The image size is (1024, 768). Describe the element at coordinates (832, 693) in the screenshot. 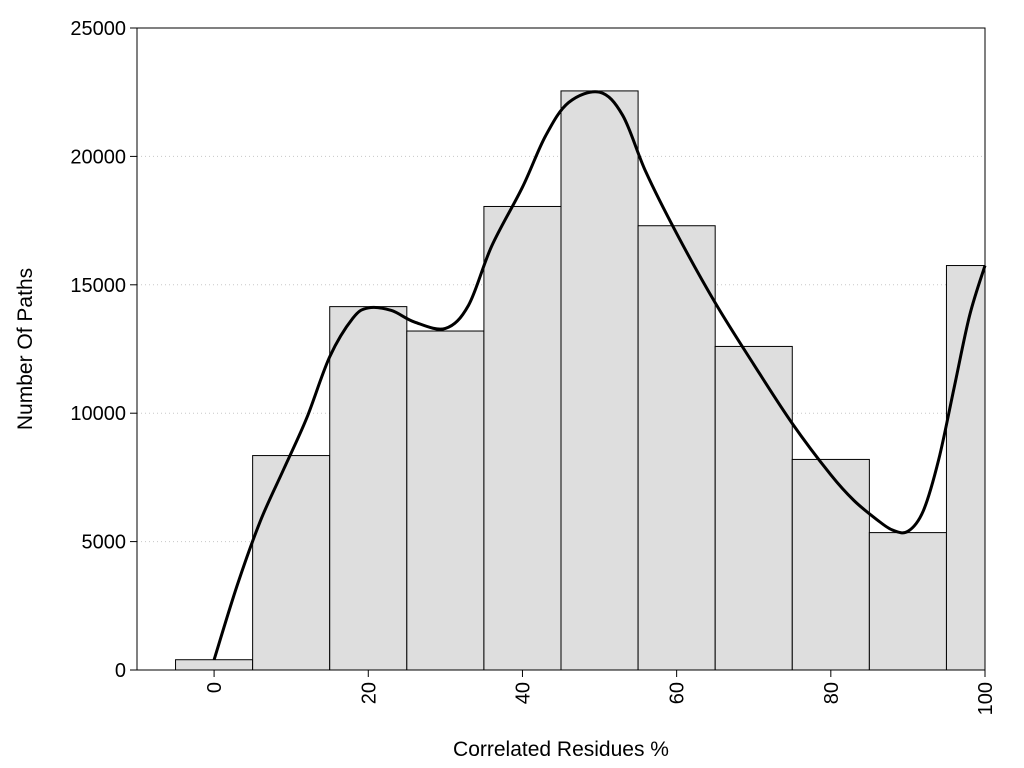

I see `x-tick-label: 80` at that location.